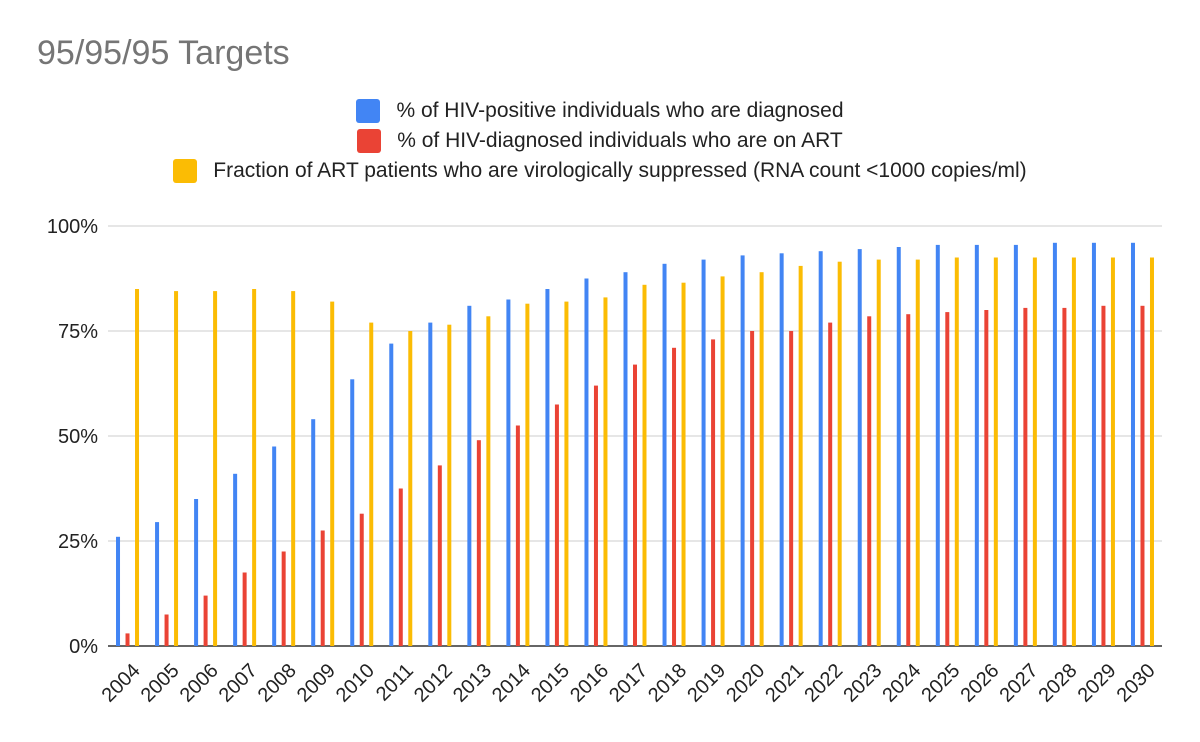 This screenshot has width=1200, height=742. I want to click on chart-title: 95/95/95 Targets, so click(163, 53).